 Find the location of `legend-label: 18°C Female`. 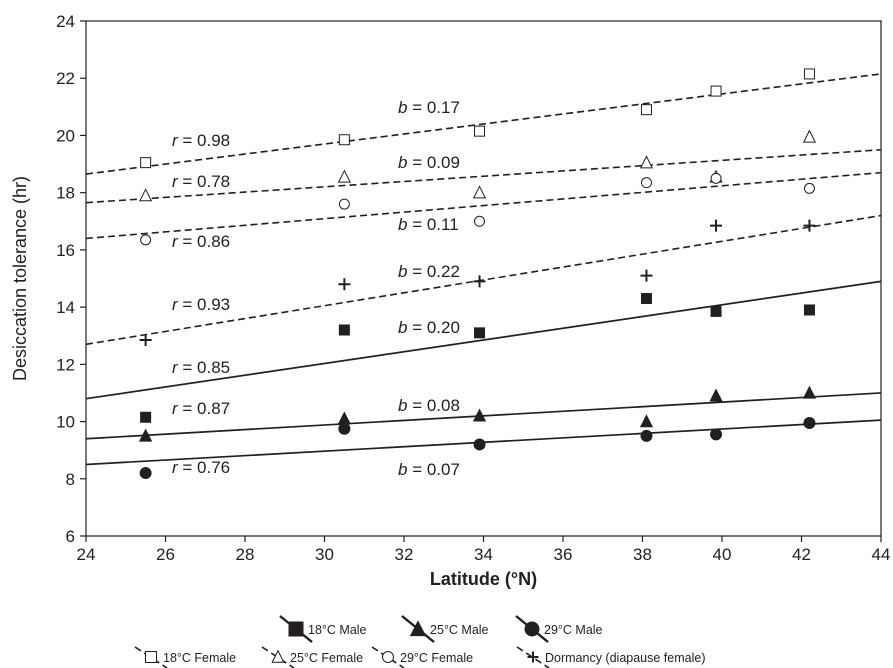

legend-label: 18°C Female is located at coordinates (199, 658).